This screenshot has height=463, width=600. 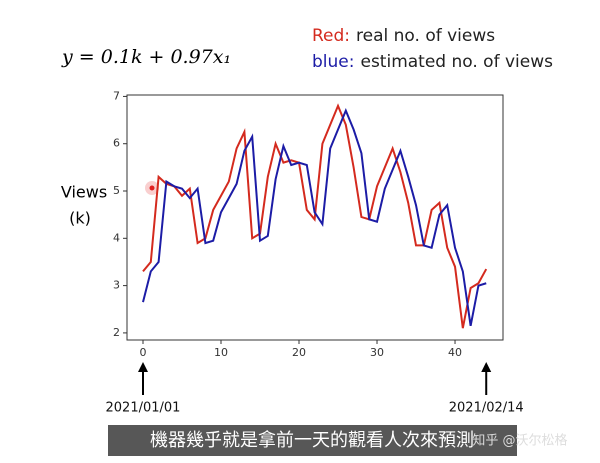 I want to click on caption: 機器幾乎就是拿前一天的觀看人次來預測, so click(x=312, y=440).